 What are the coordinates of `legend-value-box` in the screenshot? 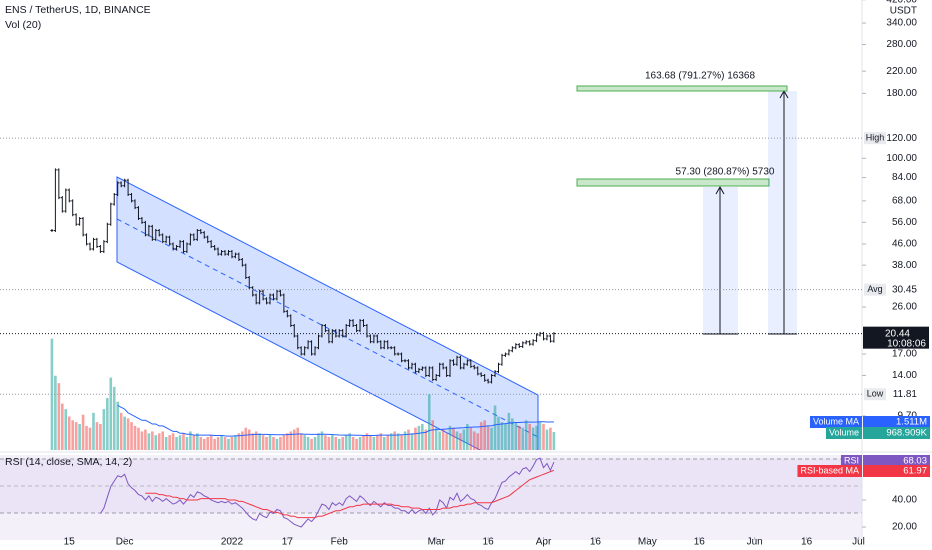 It's located at (896, 422).